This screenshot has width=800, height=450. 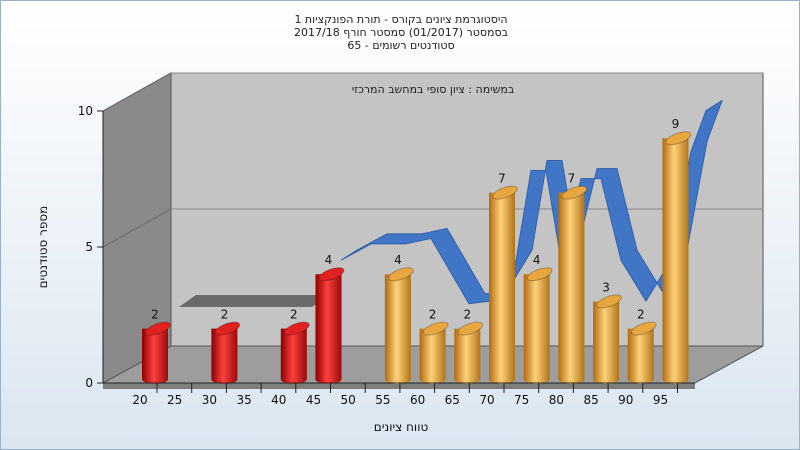 I want to click on bar-40: 2, so click(x=295, y=346).